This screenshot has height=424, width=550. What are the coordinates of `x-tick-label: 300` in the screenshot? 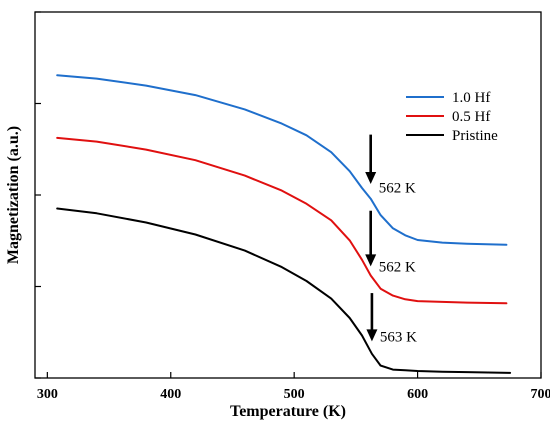 It's located at (47, 394).